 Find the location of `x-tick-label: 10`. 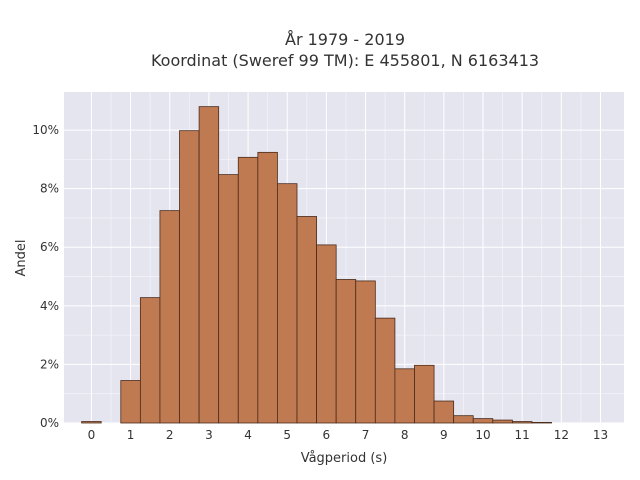

x-tick-label: 10 is located at coordinates (482, 435).